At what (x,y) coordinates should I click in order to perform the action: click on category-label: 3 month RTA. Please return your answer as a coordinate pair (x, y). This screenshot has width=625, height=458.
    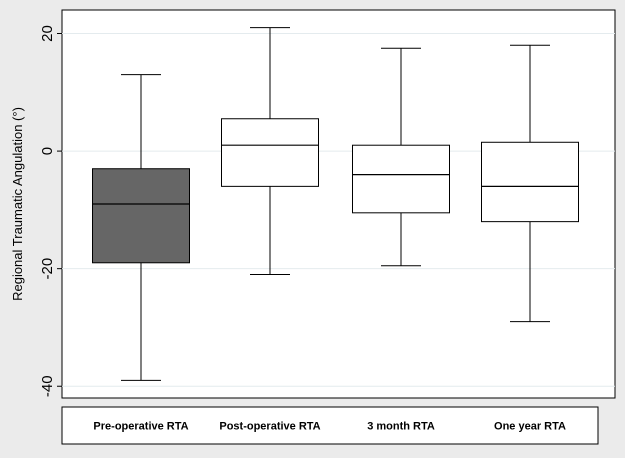
    Looking at the image, I should click on (401, 427).